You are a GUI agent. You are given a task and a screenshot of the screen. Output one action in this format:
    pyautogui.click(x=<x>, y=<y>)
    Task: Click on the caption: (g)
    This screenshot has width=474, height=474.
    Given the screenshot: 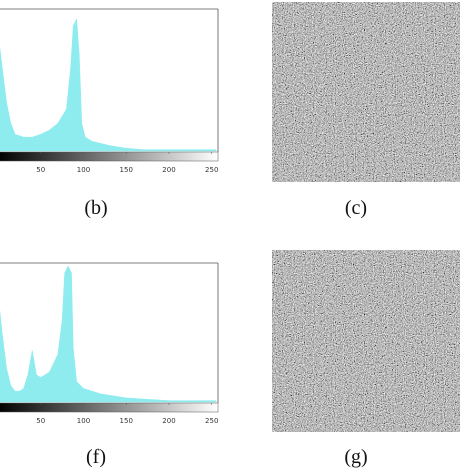 What is the action you would take?
    pyautogui.click(x=355, y=457)
    